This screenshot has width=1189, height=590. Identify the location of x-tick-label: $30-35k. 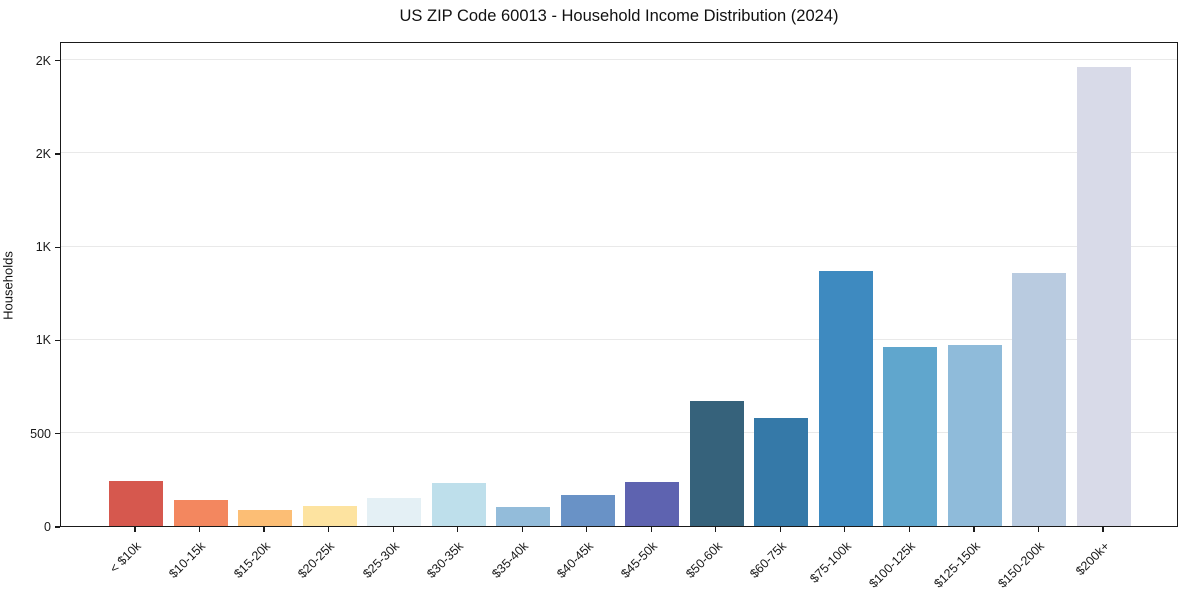
(445, 560).